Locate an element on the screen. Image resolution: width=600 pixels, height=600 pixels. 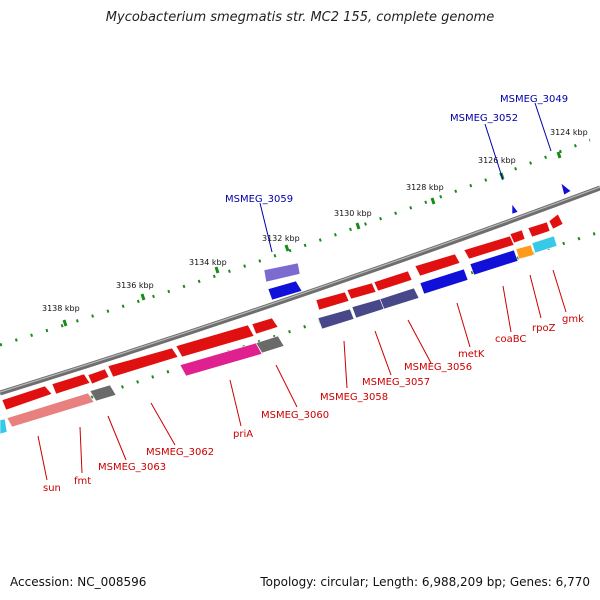
gene-label: MSMEG_3052 is located at coordinates (484, 118).